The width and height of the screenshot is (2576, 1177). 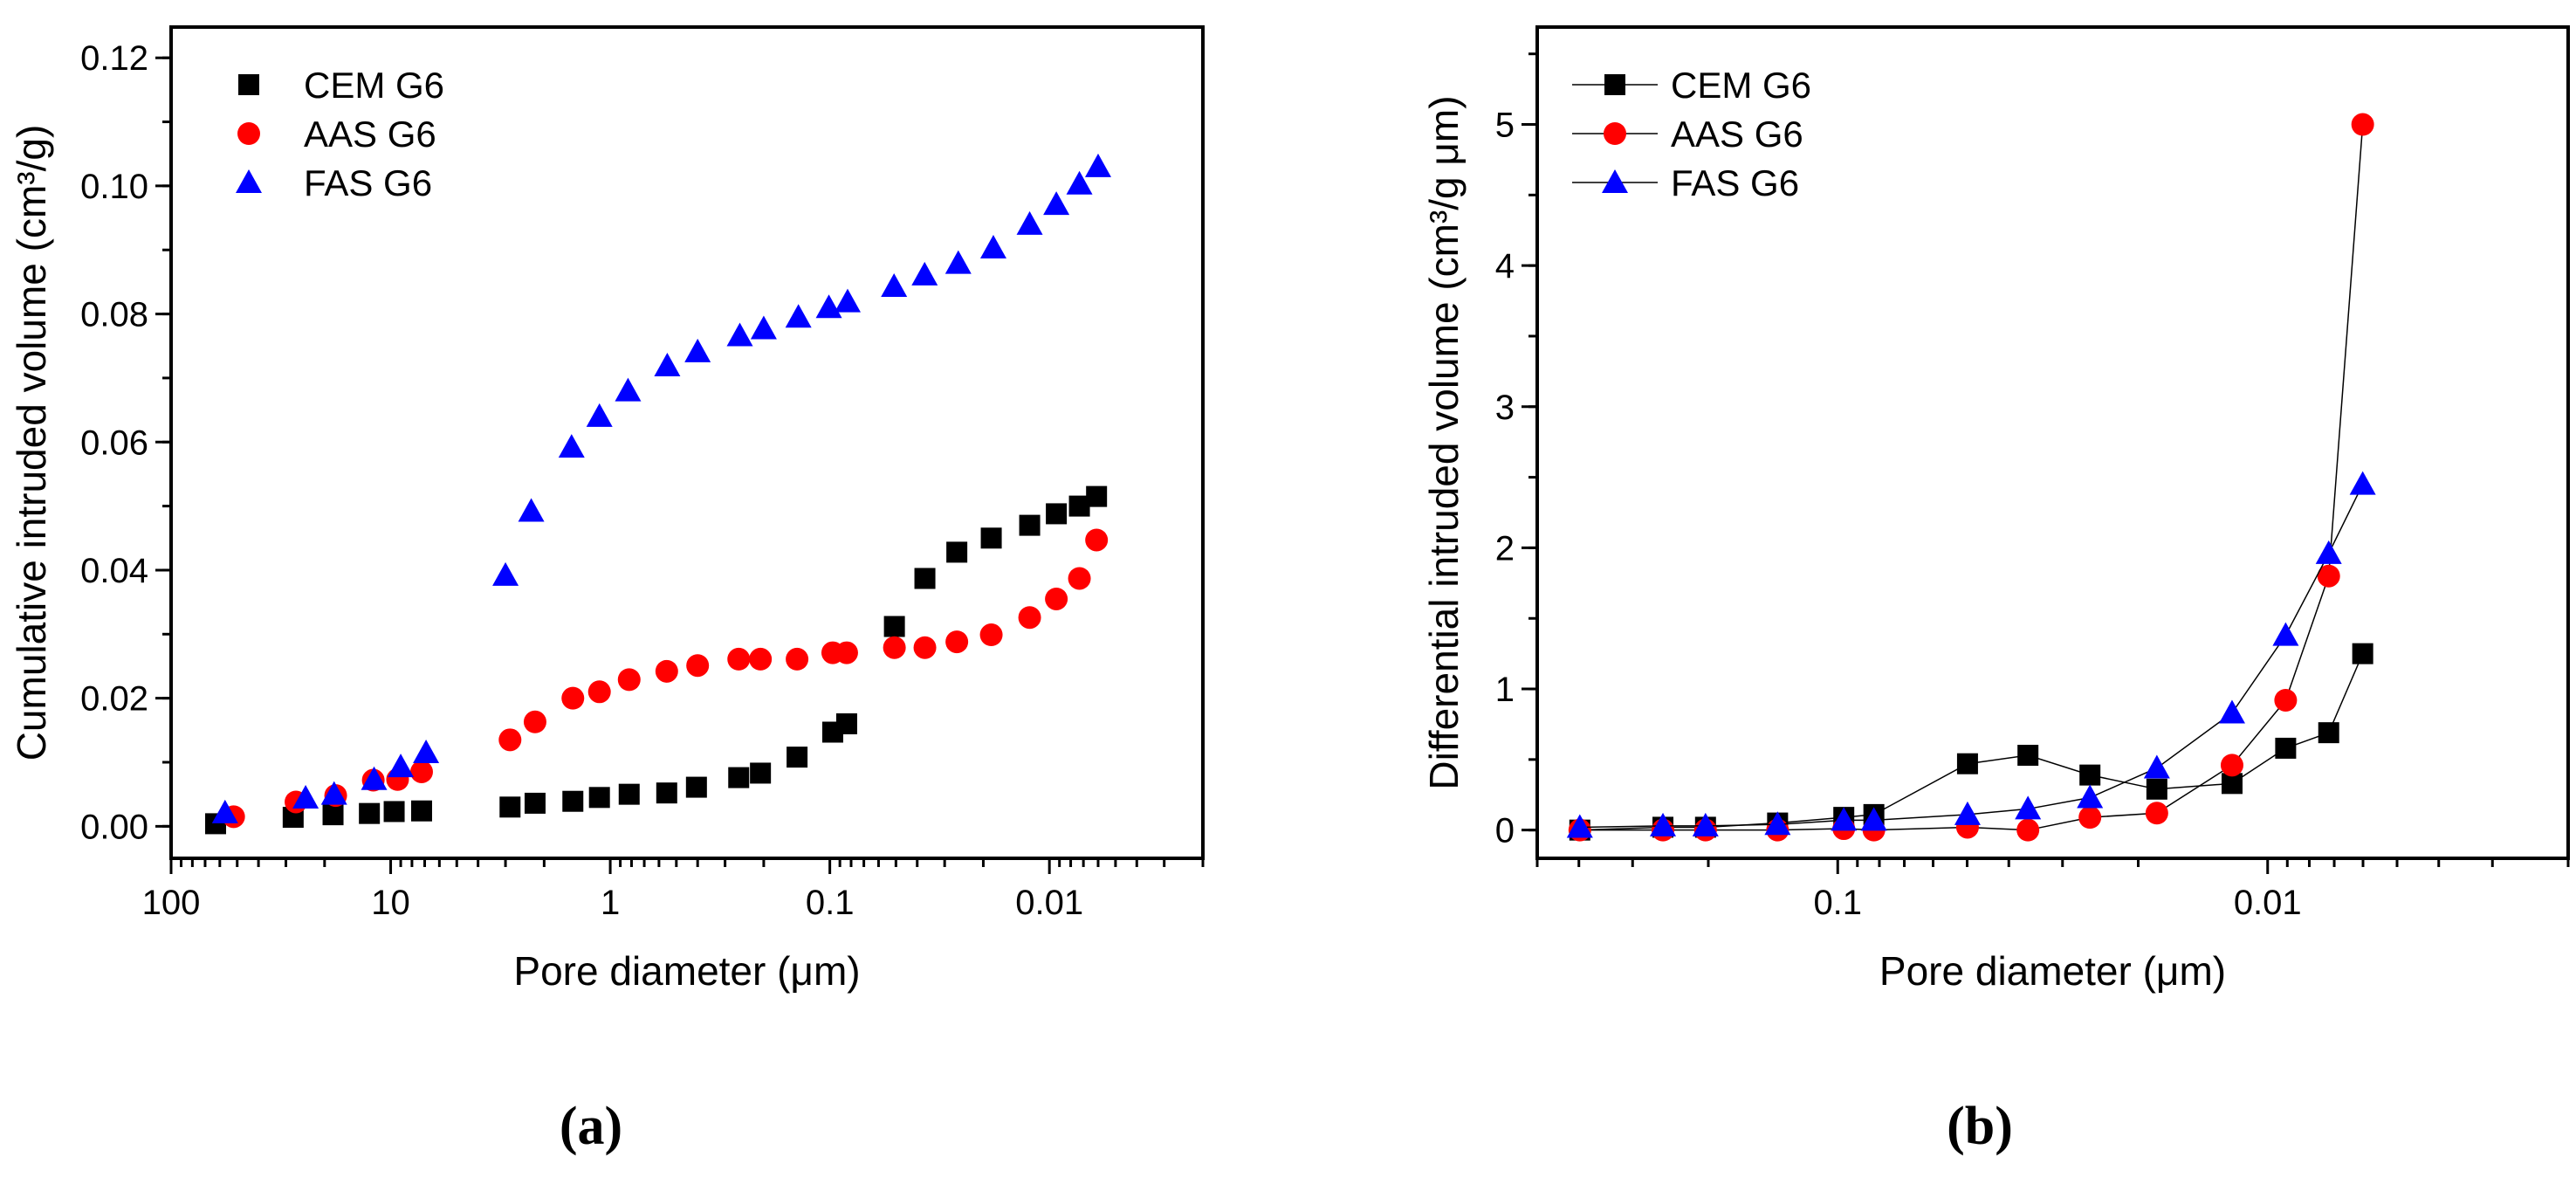 What do you see at coordinates (370, 134) in the screenshot?
I see `legend-label: AAS G6` at bounding box center [370, 134].